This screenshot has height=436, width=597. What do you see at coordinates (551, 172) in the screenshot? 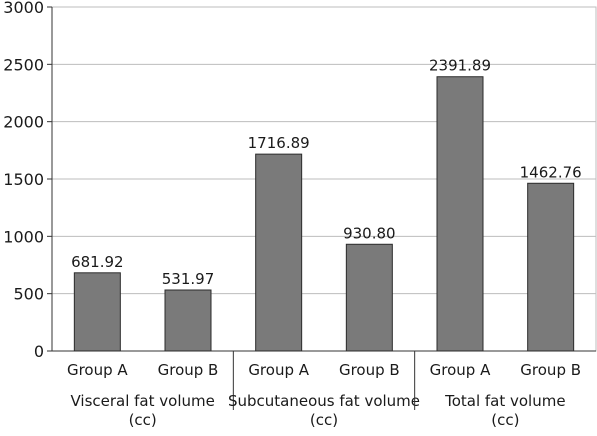
I see `bar-value-label: 1462.76` at bounding box center [551, 172].